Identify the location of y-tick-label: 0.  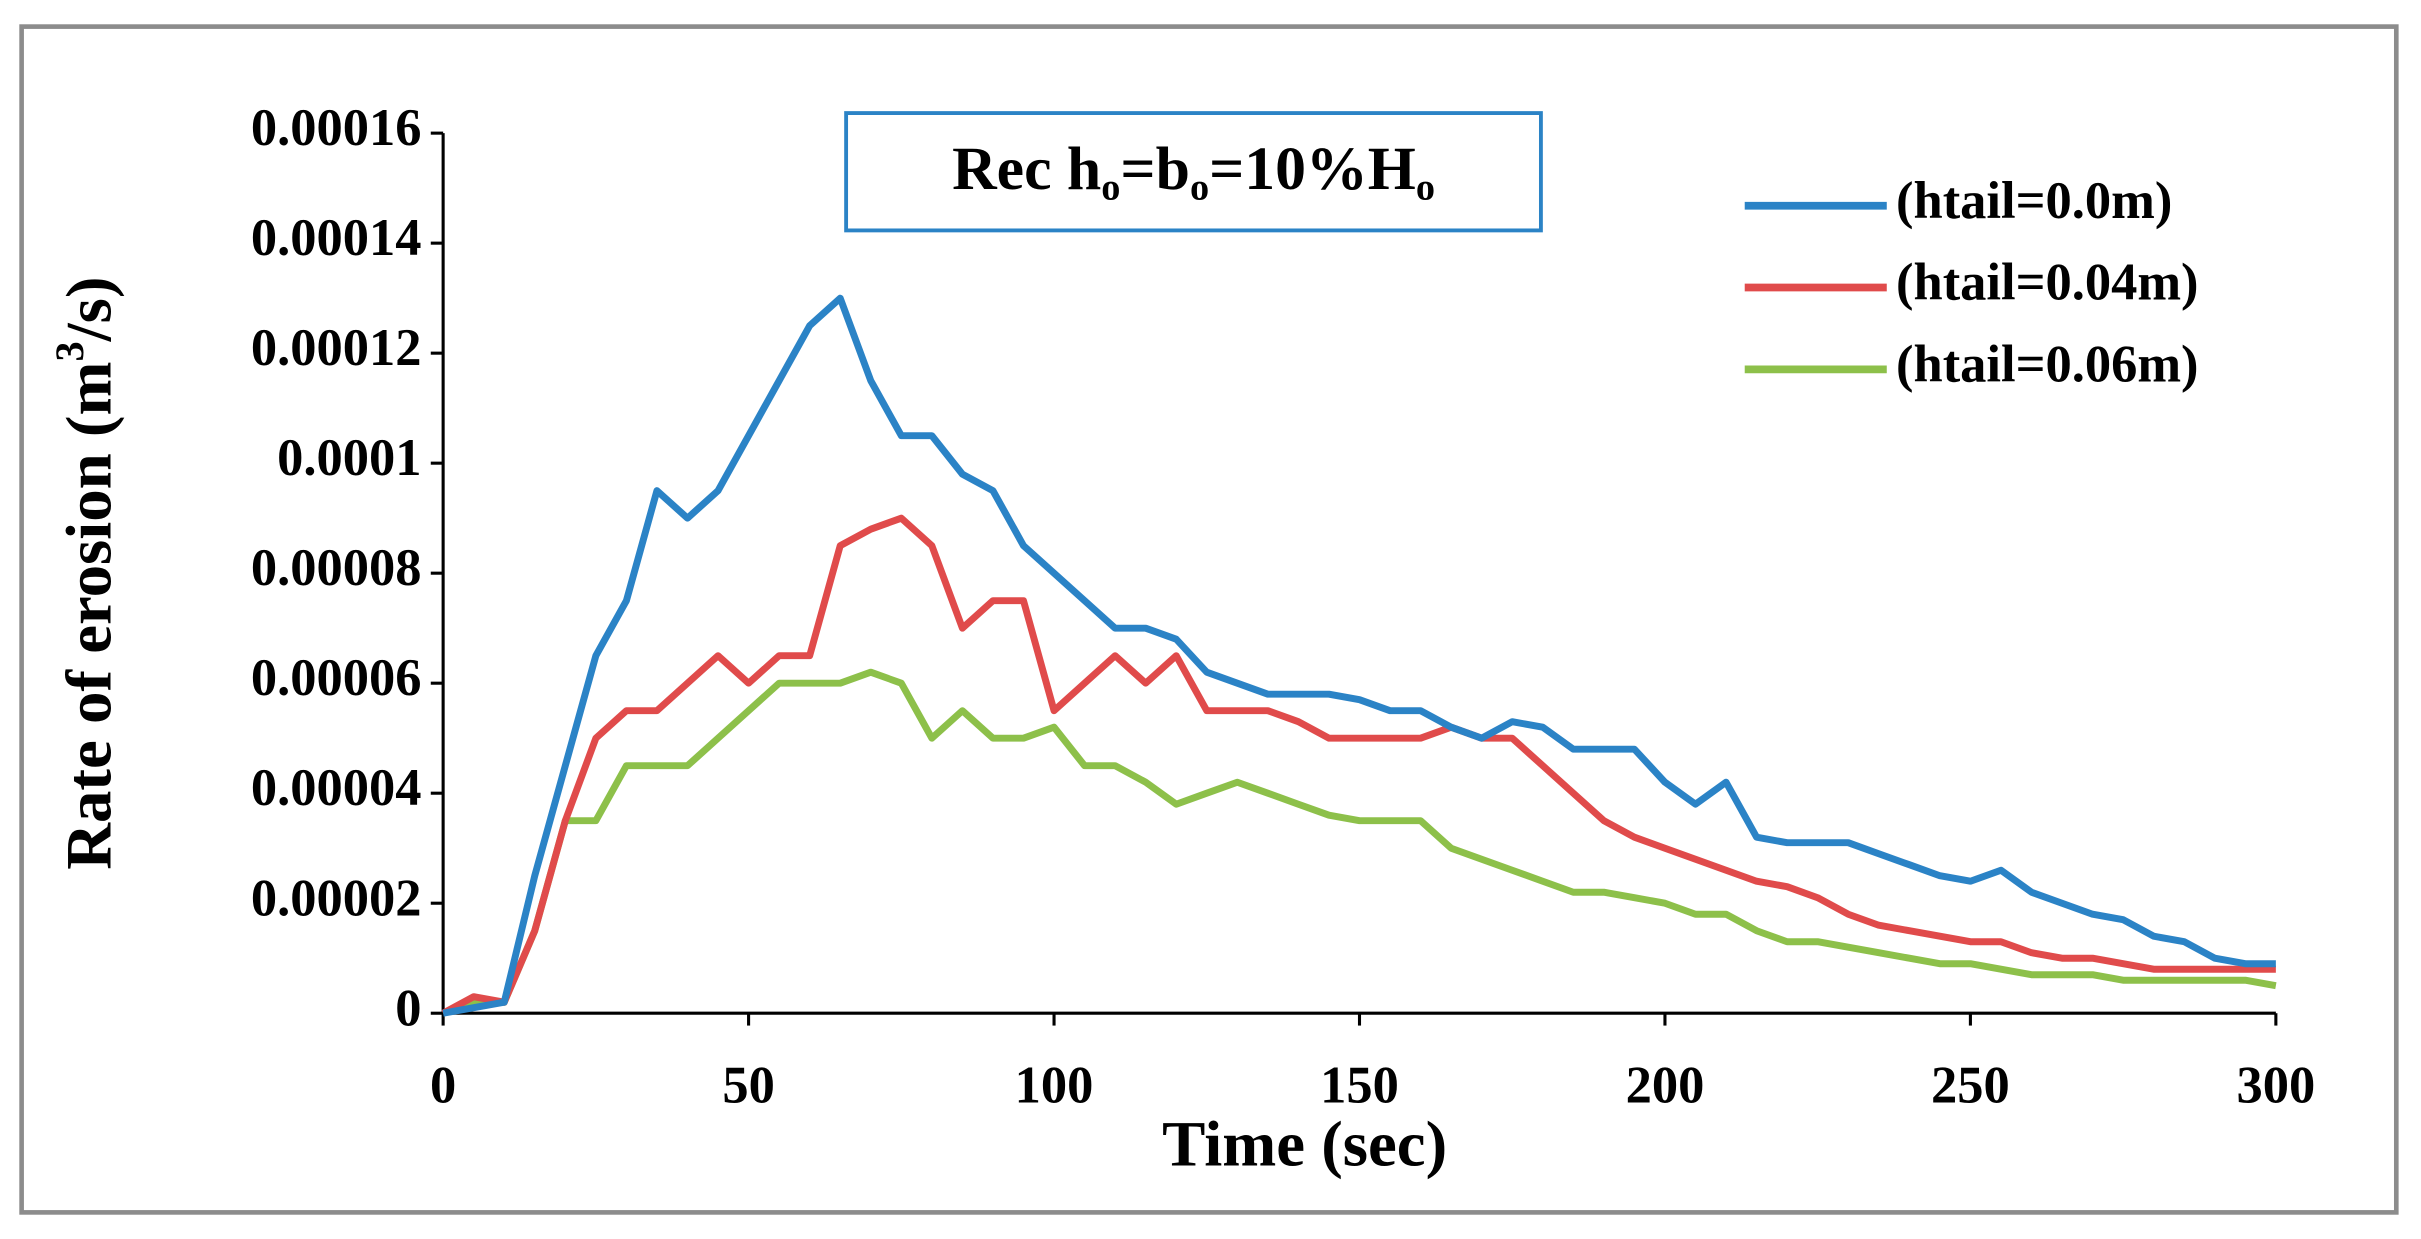
(408, 1008).